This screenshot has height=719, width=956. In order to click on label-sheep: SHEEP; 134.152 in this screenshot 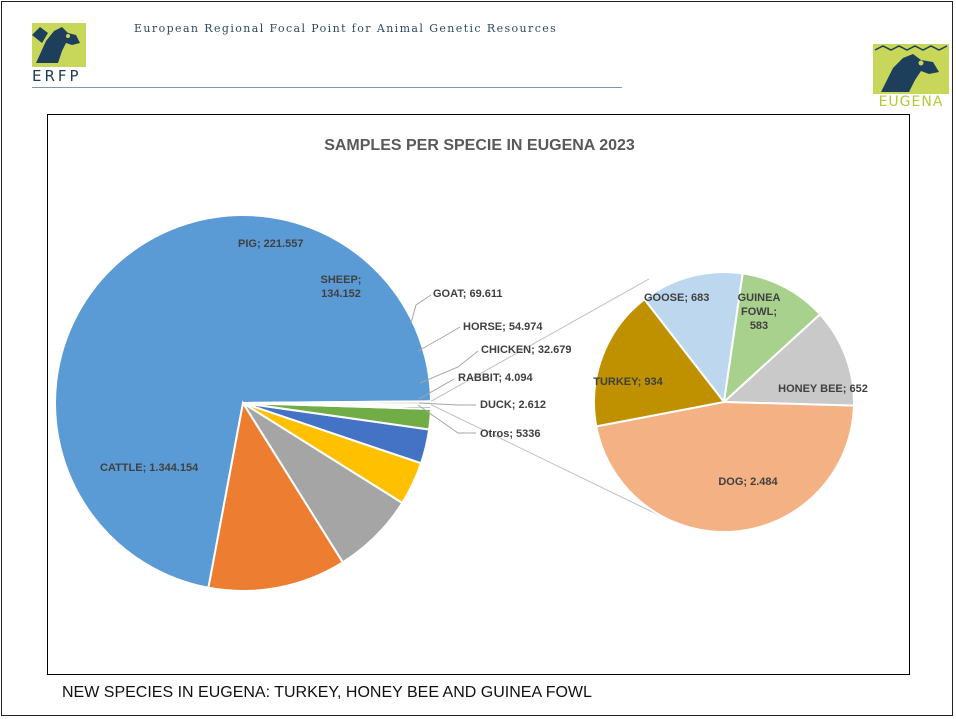, I will do `click(341, 287)`.